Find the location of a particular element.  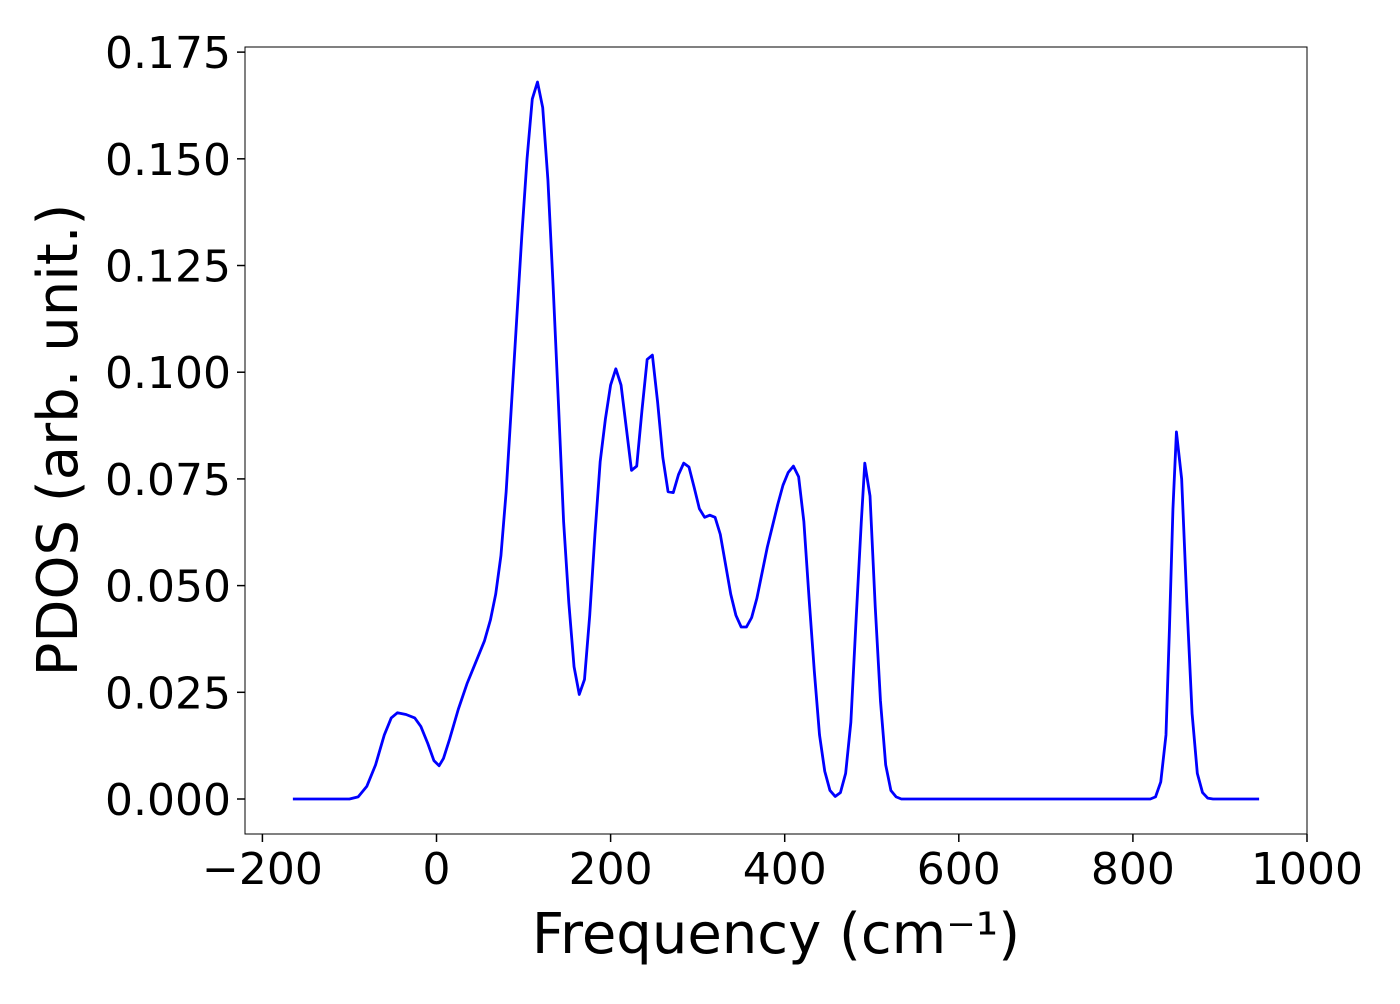

y-tick-label: 0.125 is located at coordinates (168, 267).